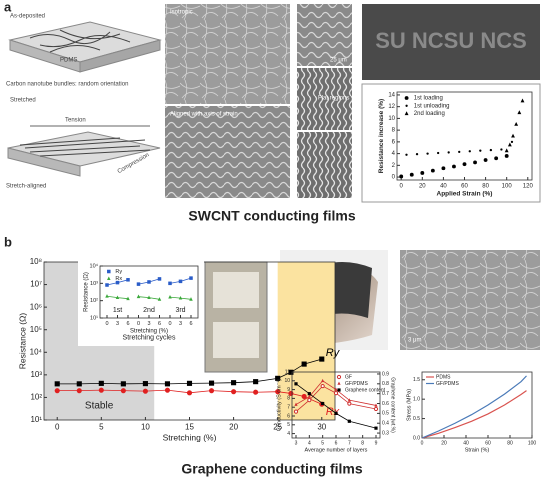  I want to click on x-tick-label: 40, so click(443, 186).